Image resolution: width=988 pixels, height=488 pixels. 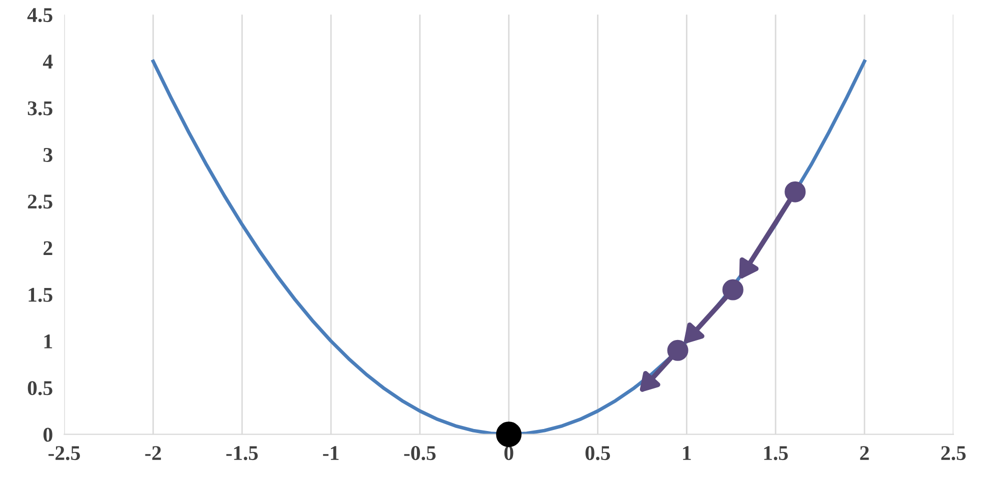 I want to click on y-tick-label: 3, so click(x=47, y=155).